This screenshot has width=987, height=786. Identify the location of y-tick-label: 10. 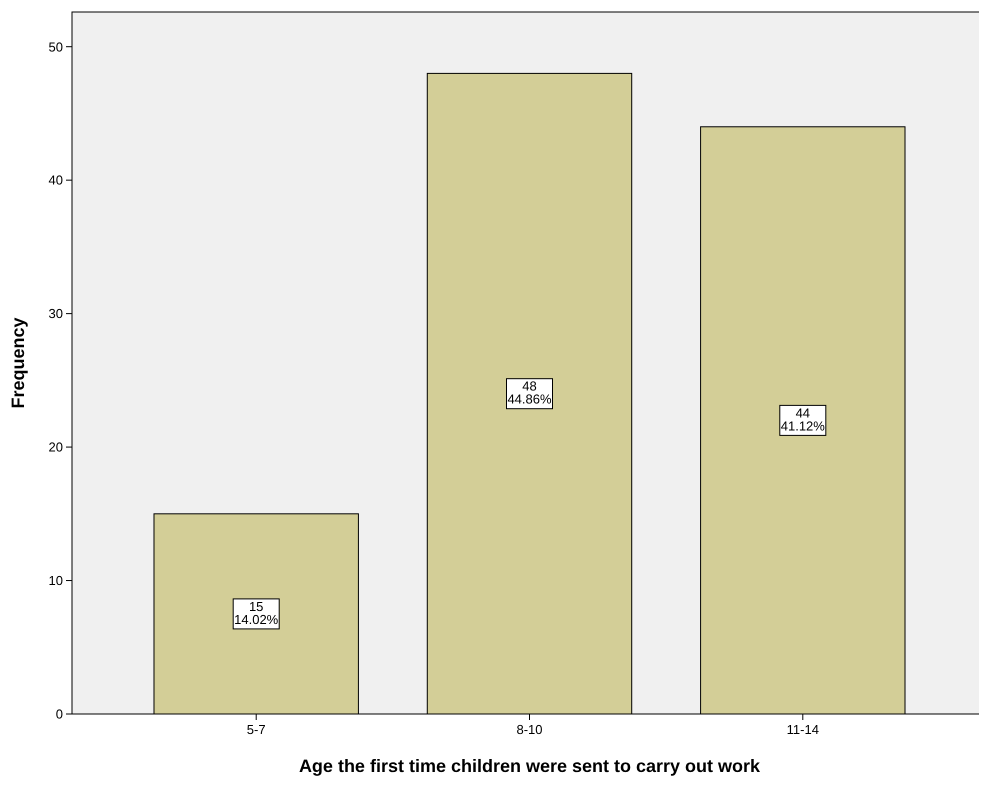
(55, 580).